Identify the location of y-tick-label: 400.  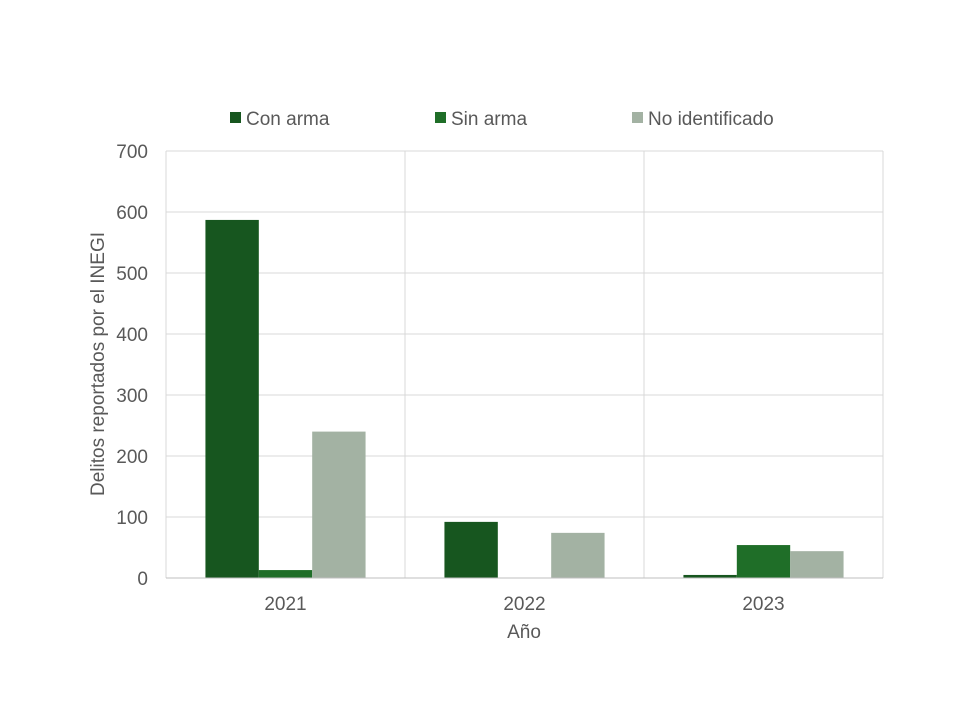
(132, 335).